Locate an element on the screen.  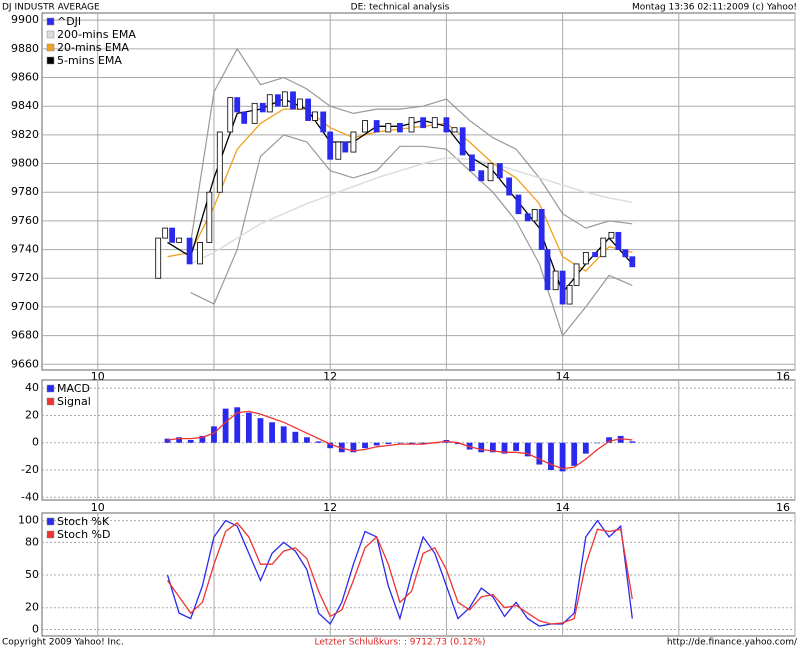
y-tick-label: 100 is located at coordinates (28, 520).